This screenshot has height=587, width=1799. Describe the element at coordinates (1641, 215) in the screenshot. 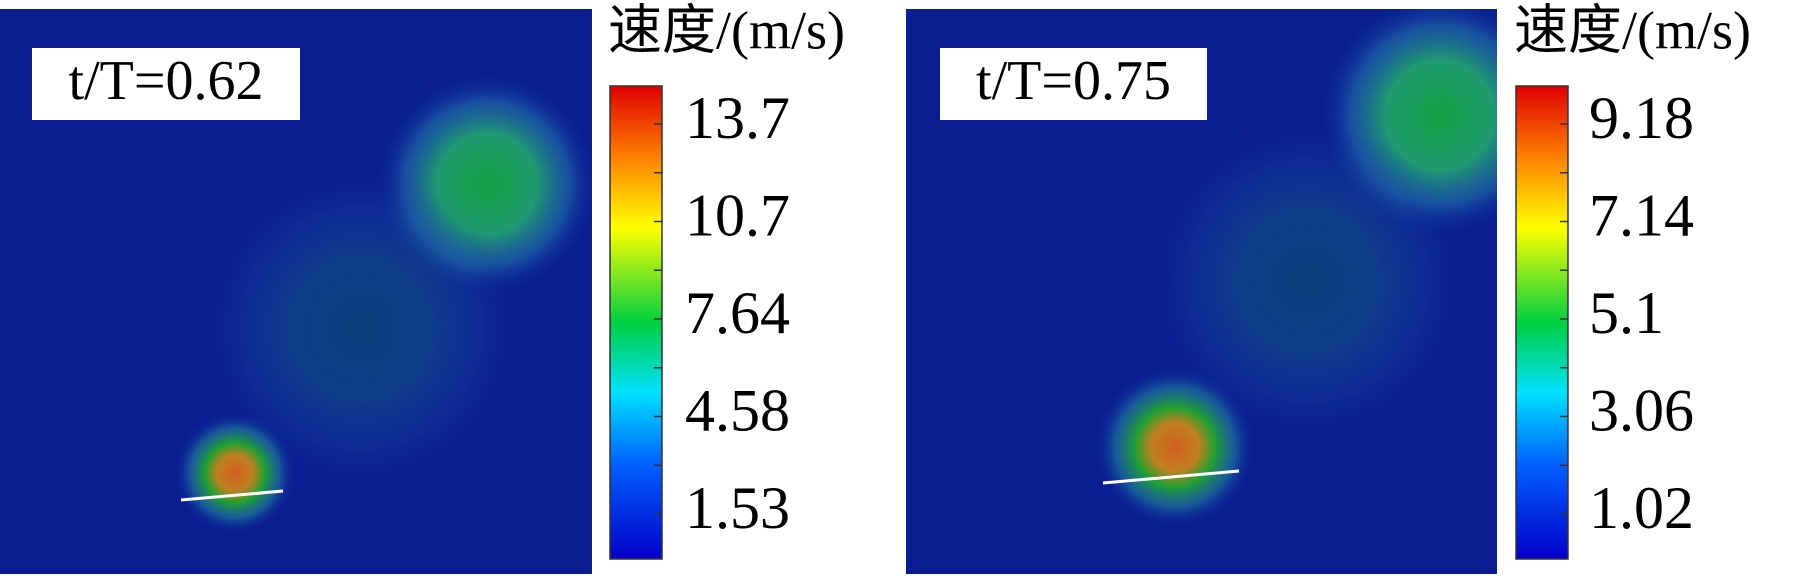

I see `colorbar-tick-label: 7.14` at that location.